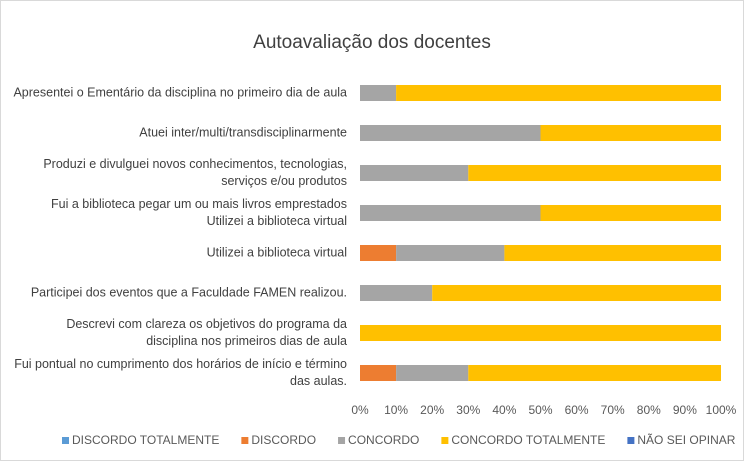  I want to click on x-tick-label: 80%, so click(649, 410).